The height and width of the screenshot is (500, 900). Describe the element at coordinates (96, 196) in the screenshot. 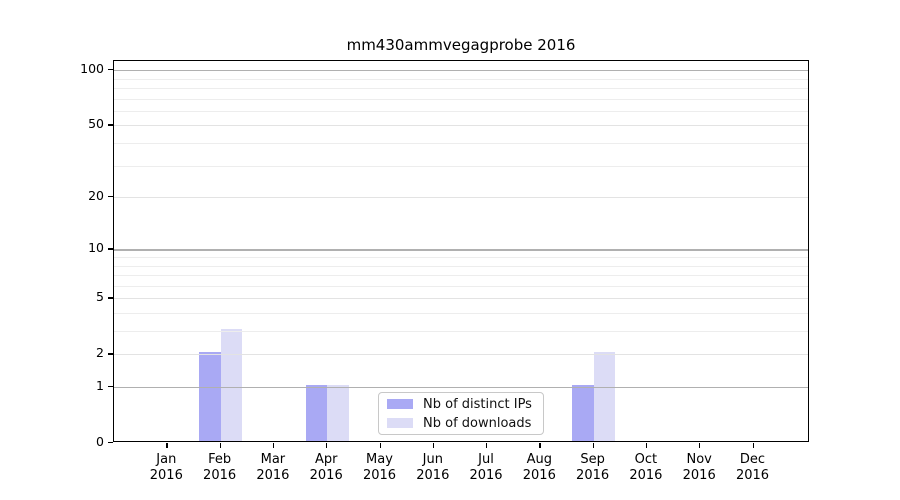

I see `y-tick-label-20: 20` at that location.